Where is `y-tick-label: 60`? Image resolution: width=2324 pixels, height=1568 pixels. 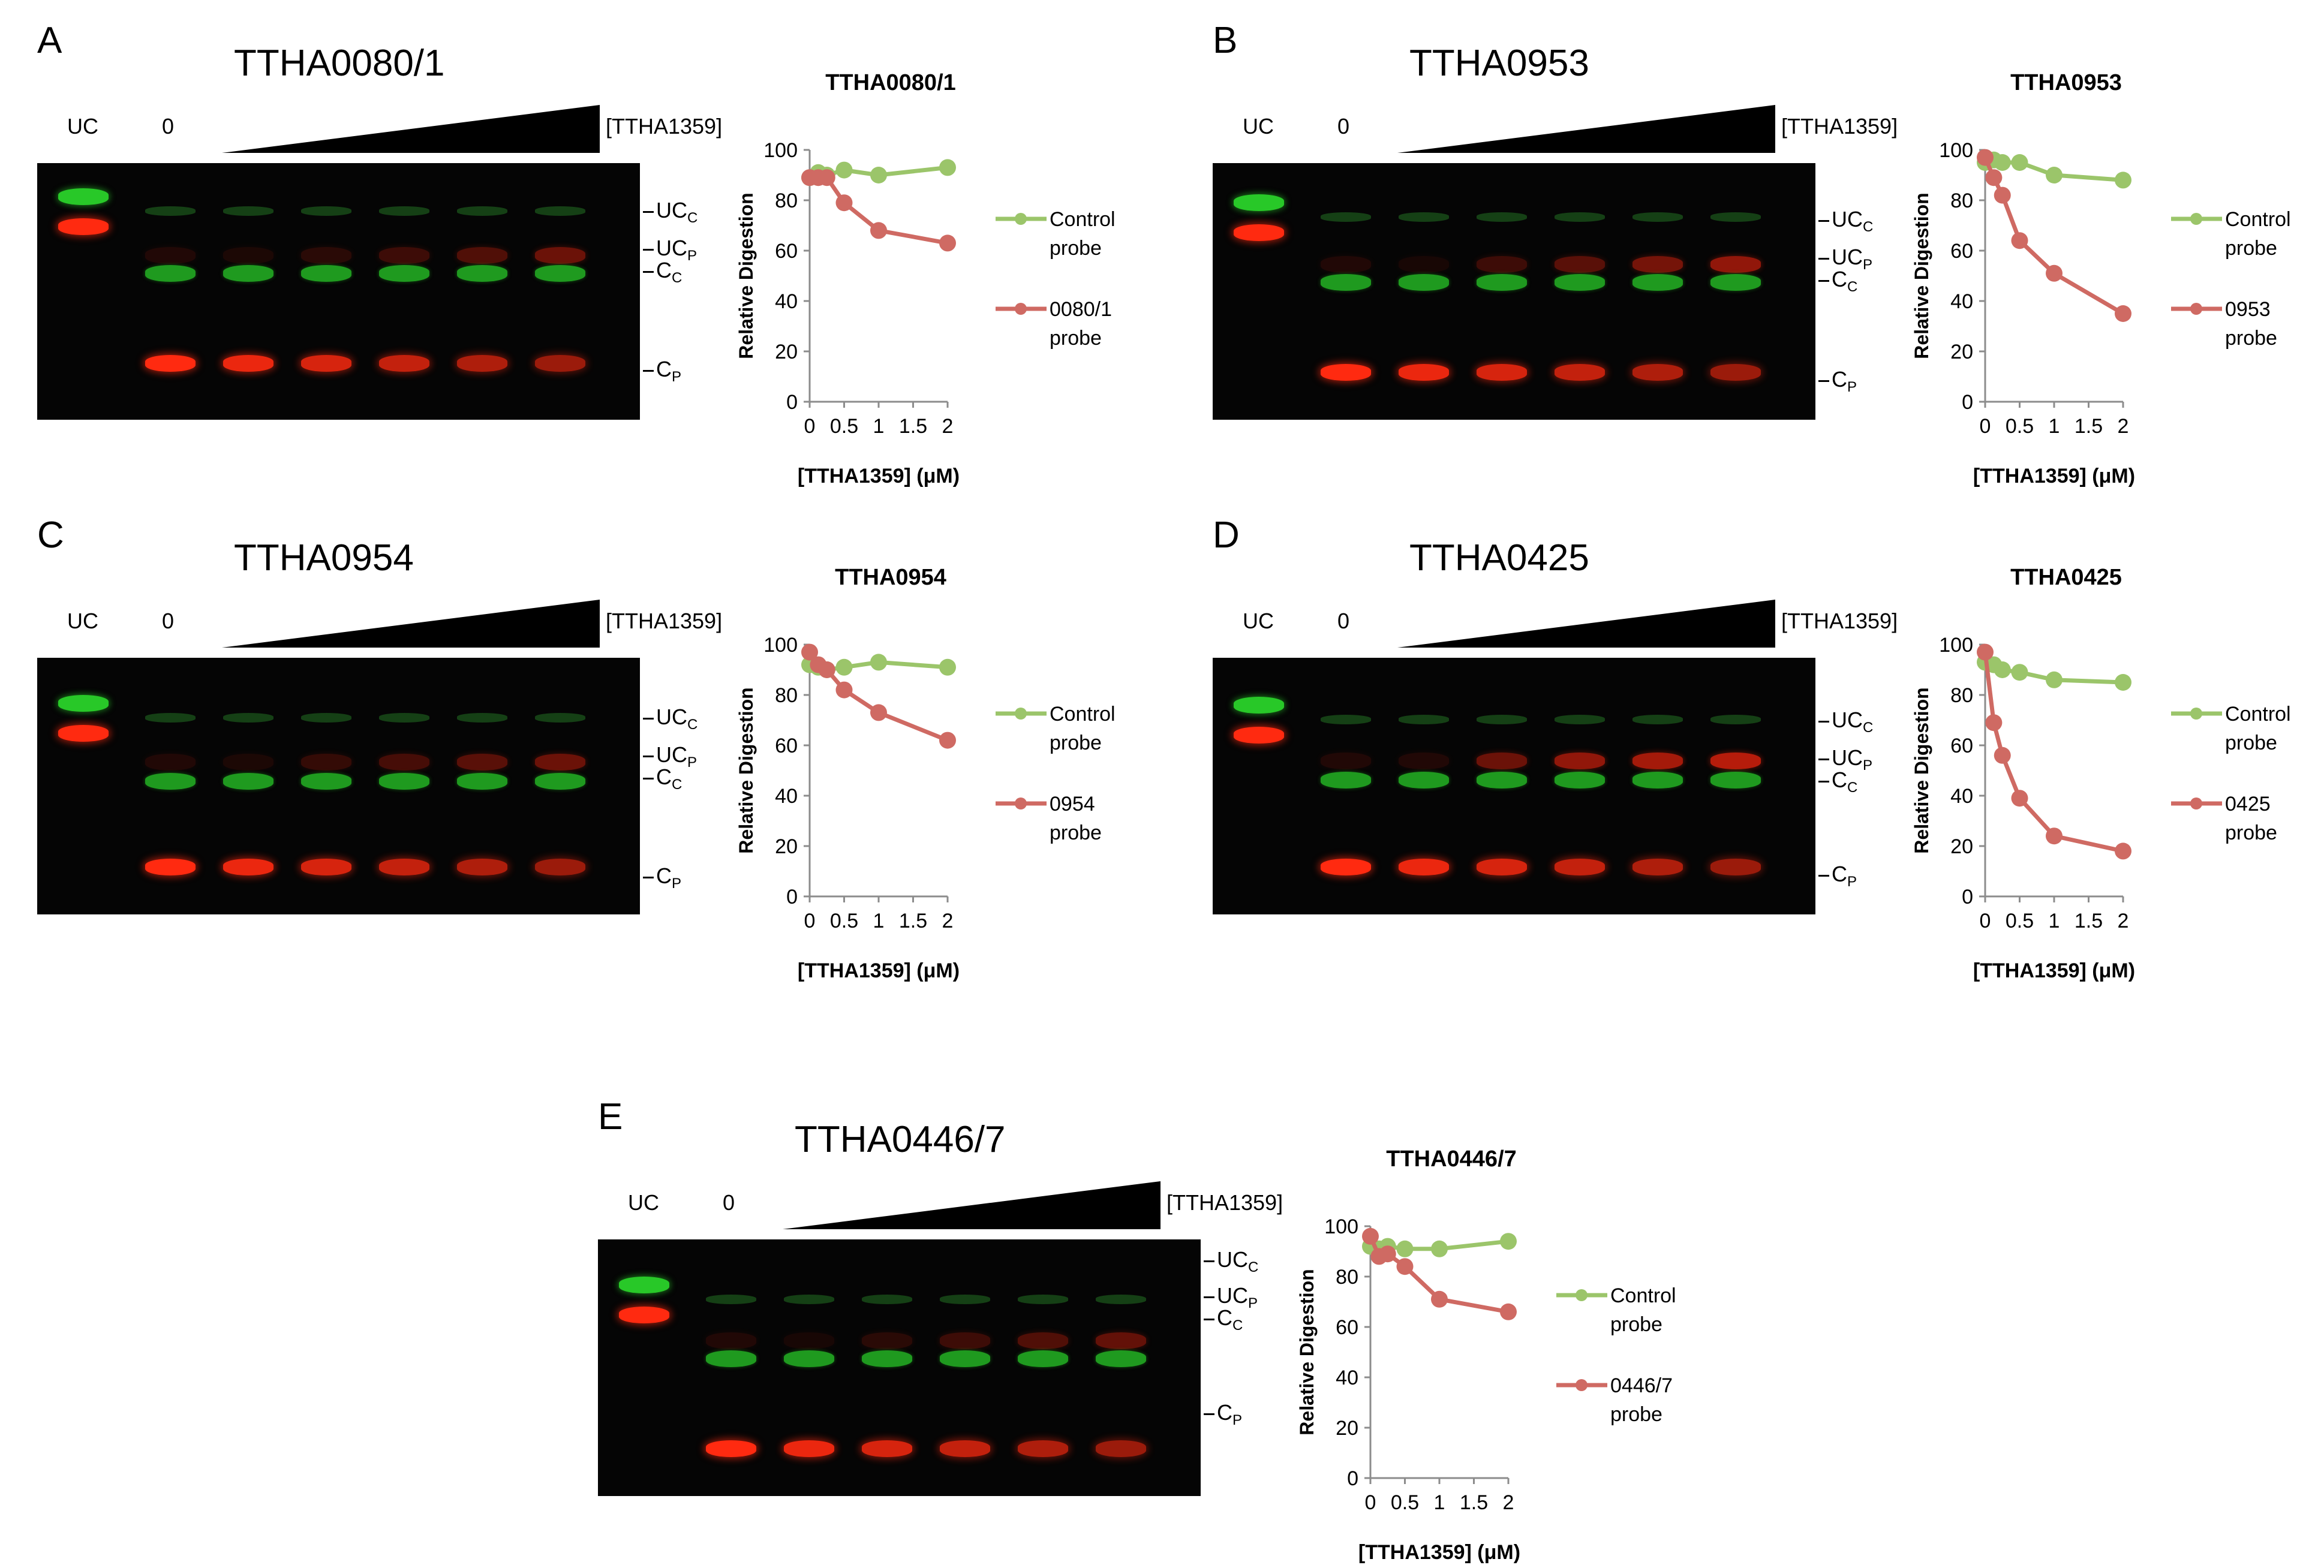 y-tick-label: 60 is located at coordinates (786, 746).